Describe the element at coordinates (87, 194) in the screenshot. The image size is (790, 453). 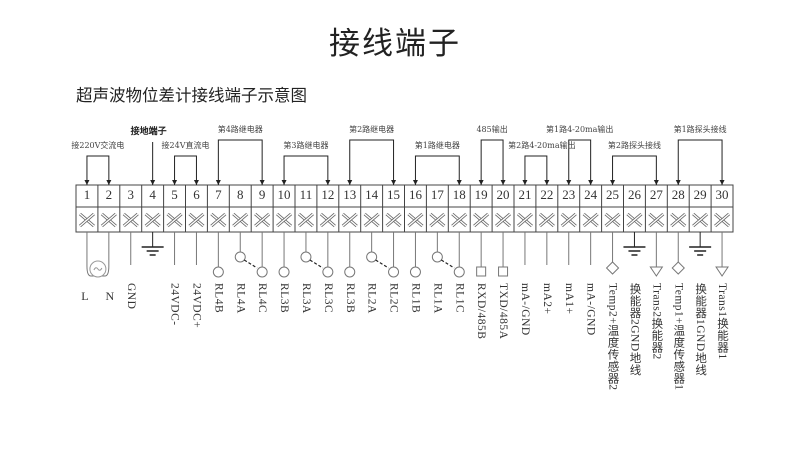
I see `terminal-number: 1` at that location.